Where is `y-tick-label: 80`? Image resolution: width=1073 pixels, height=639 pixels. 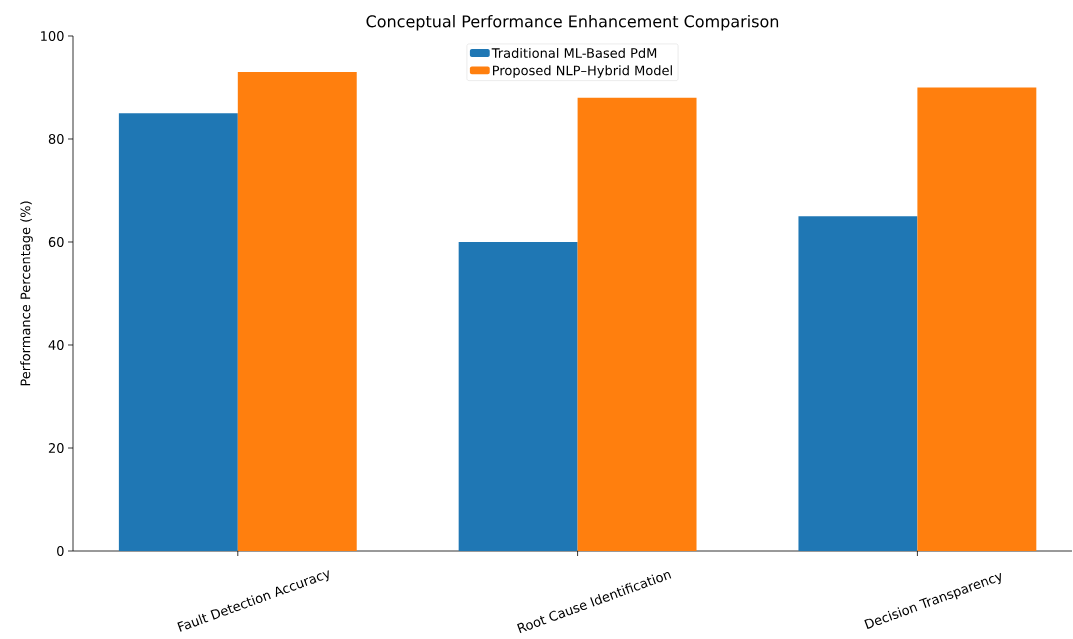 y-tick-label: 80 is located at coordinates (56, 139).